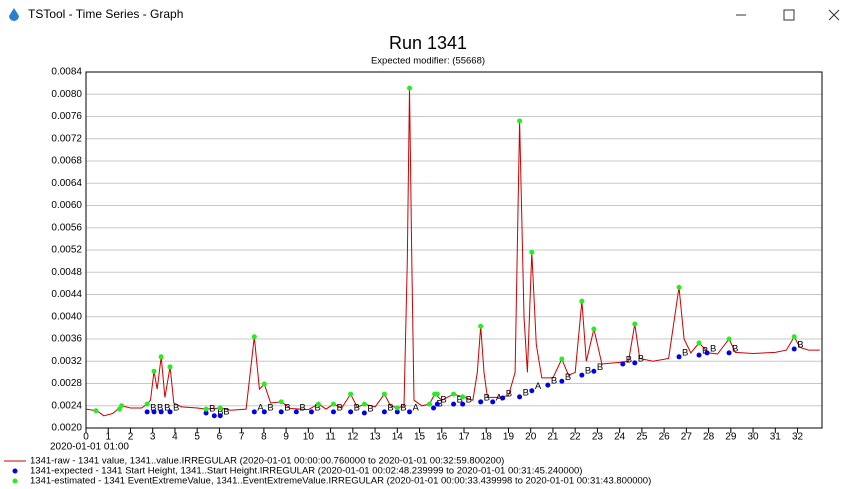 This screenshot has width=858, height=489. What do you see at coordinates (66, 72) in the screenshot?
I see `y-tick-label: 0.0084` at bounding box center [66, 72].